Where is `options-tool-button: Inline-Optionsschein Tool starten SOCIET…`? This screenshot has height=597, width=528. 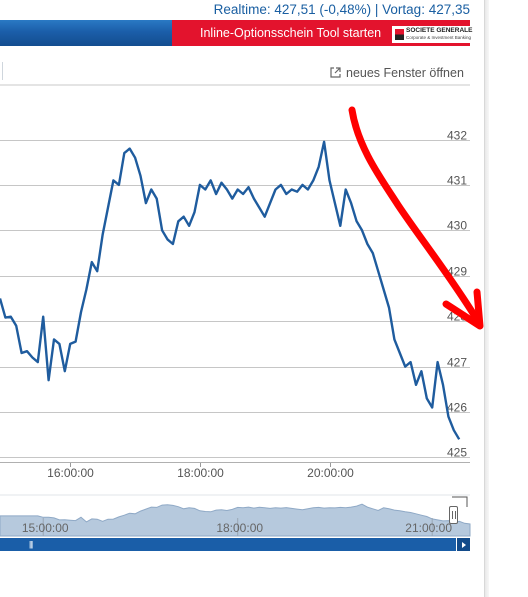 options-tool-button: Inline-Optionsschein Tool starten SOCIET… is located at coordinates (322, 33).